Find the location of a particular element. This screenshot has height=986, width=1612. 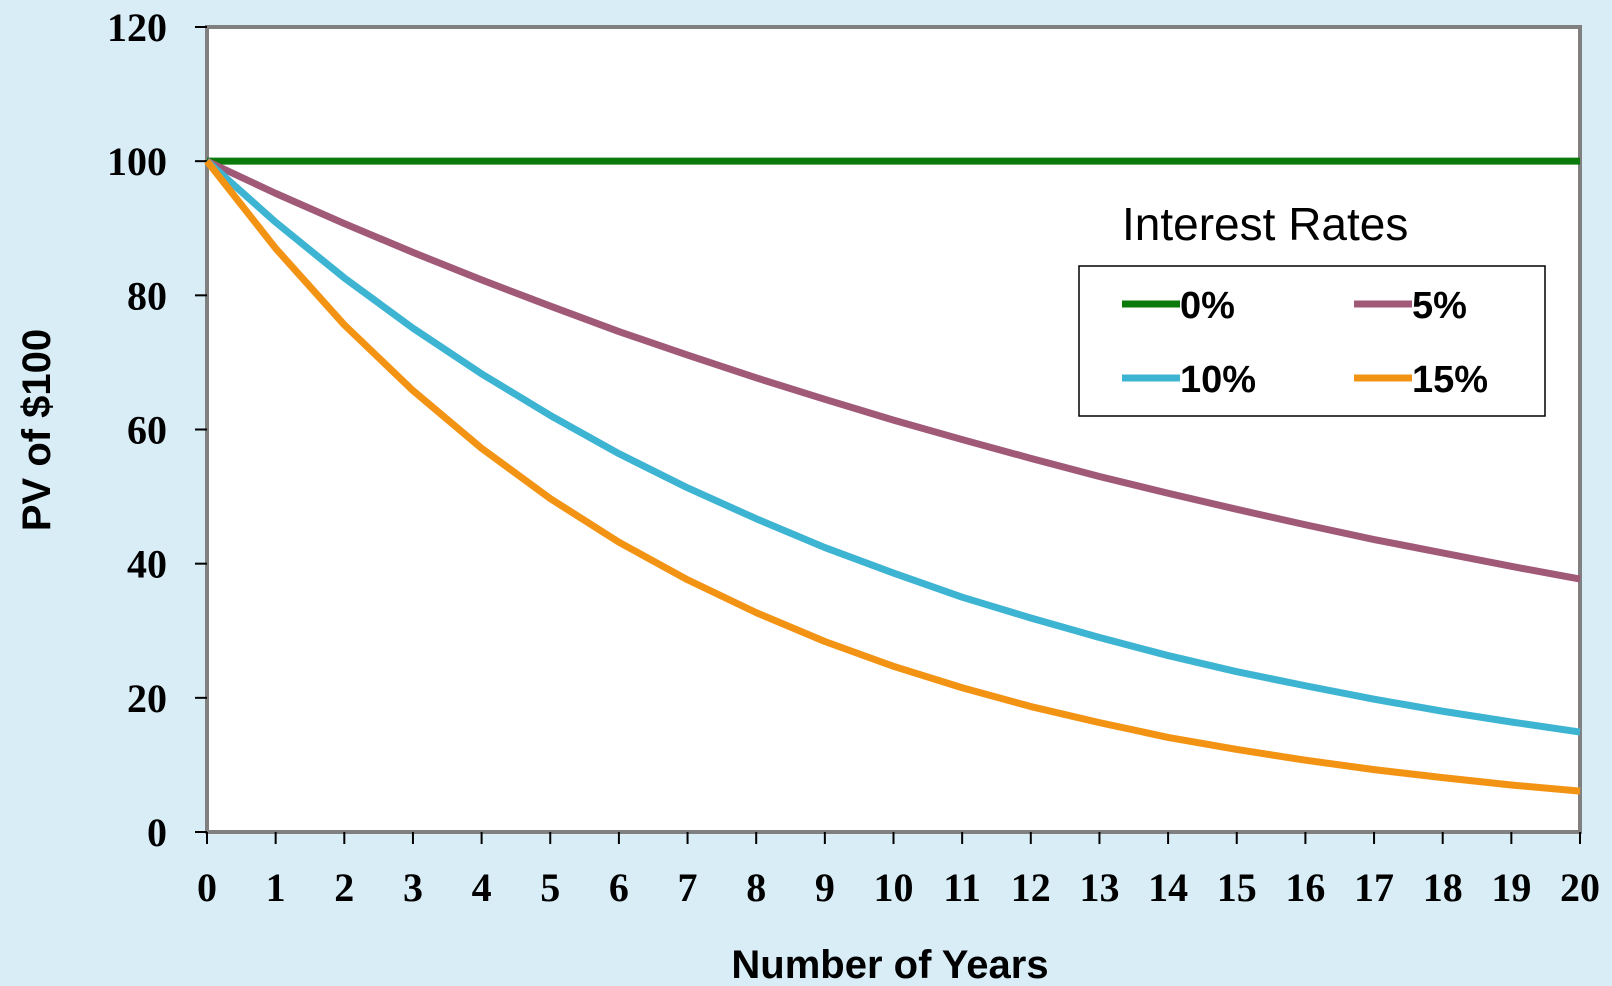

x-tick-label: 14 is located at coordinates (1168, 887).